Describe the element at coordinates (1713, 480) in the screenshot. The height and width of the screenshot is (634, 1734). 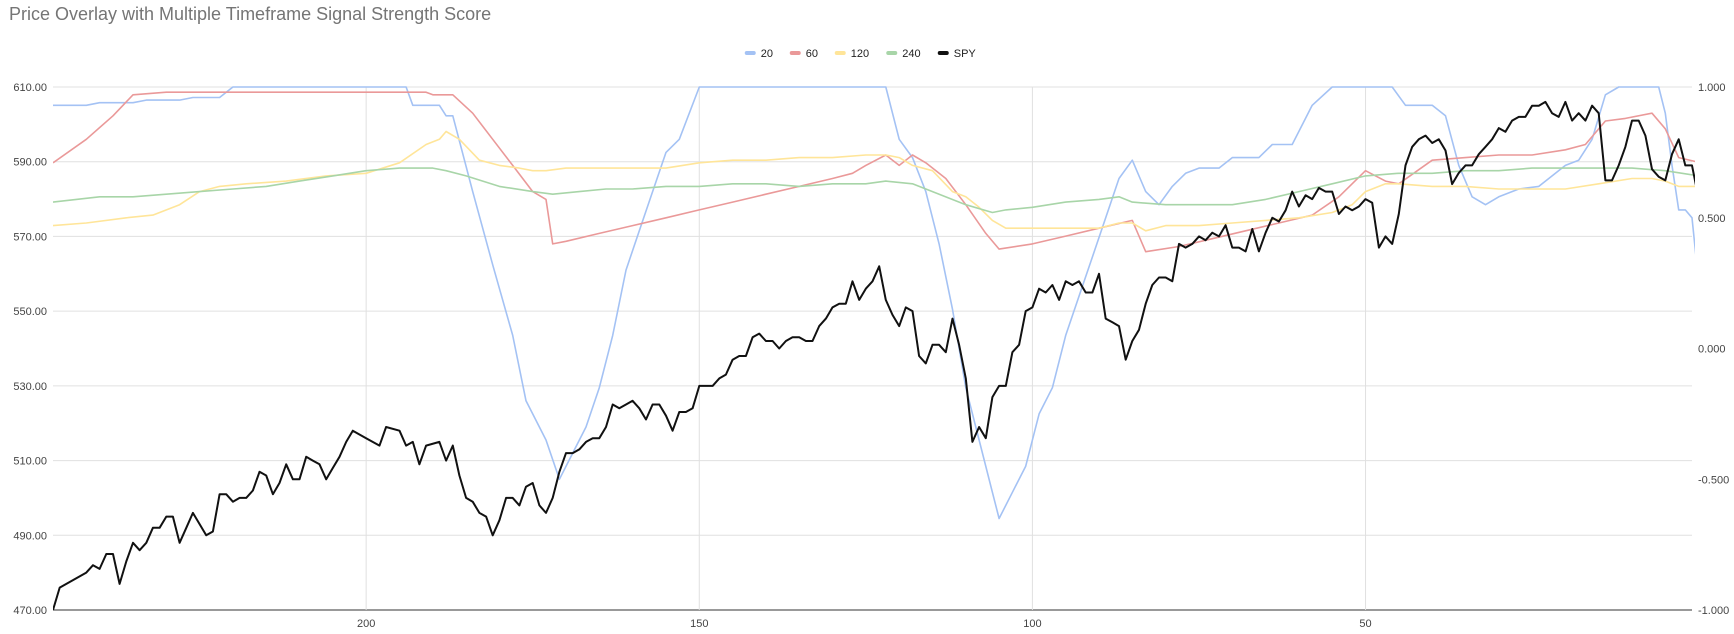
I see `y-right-tick-label: -0.500` at that location.